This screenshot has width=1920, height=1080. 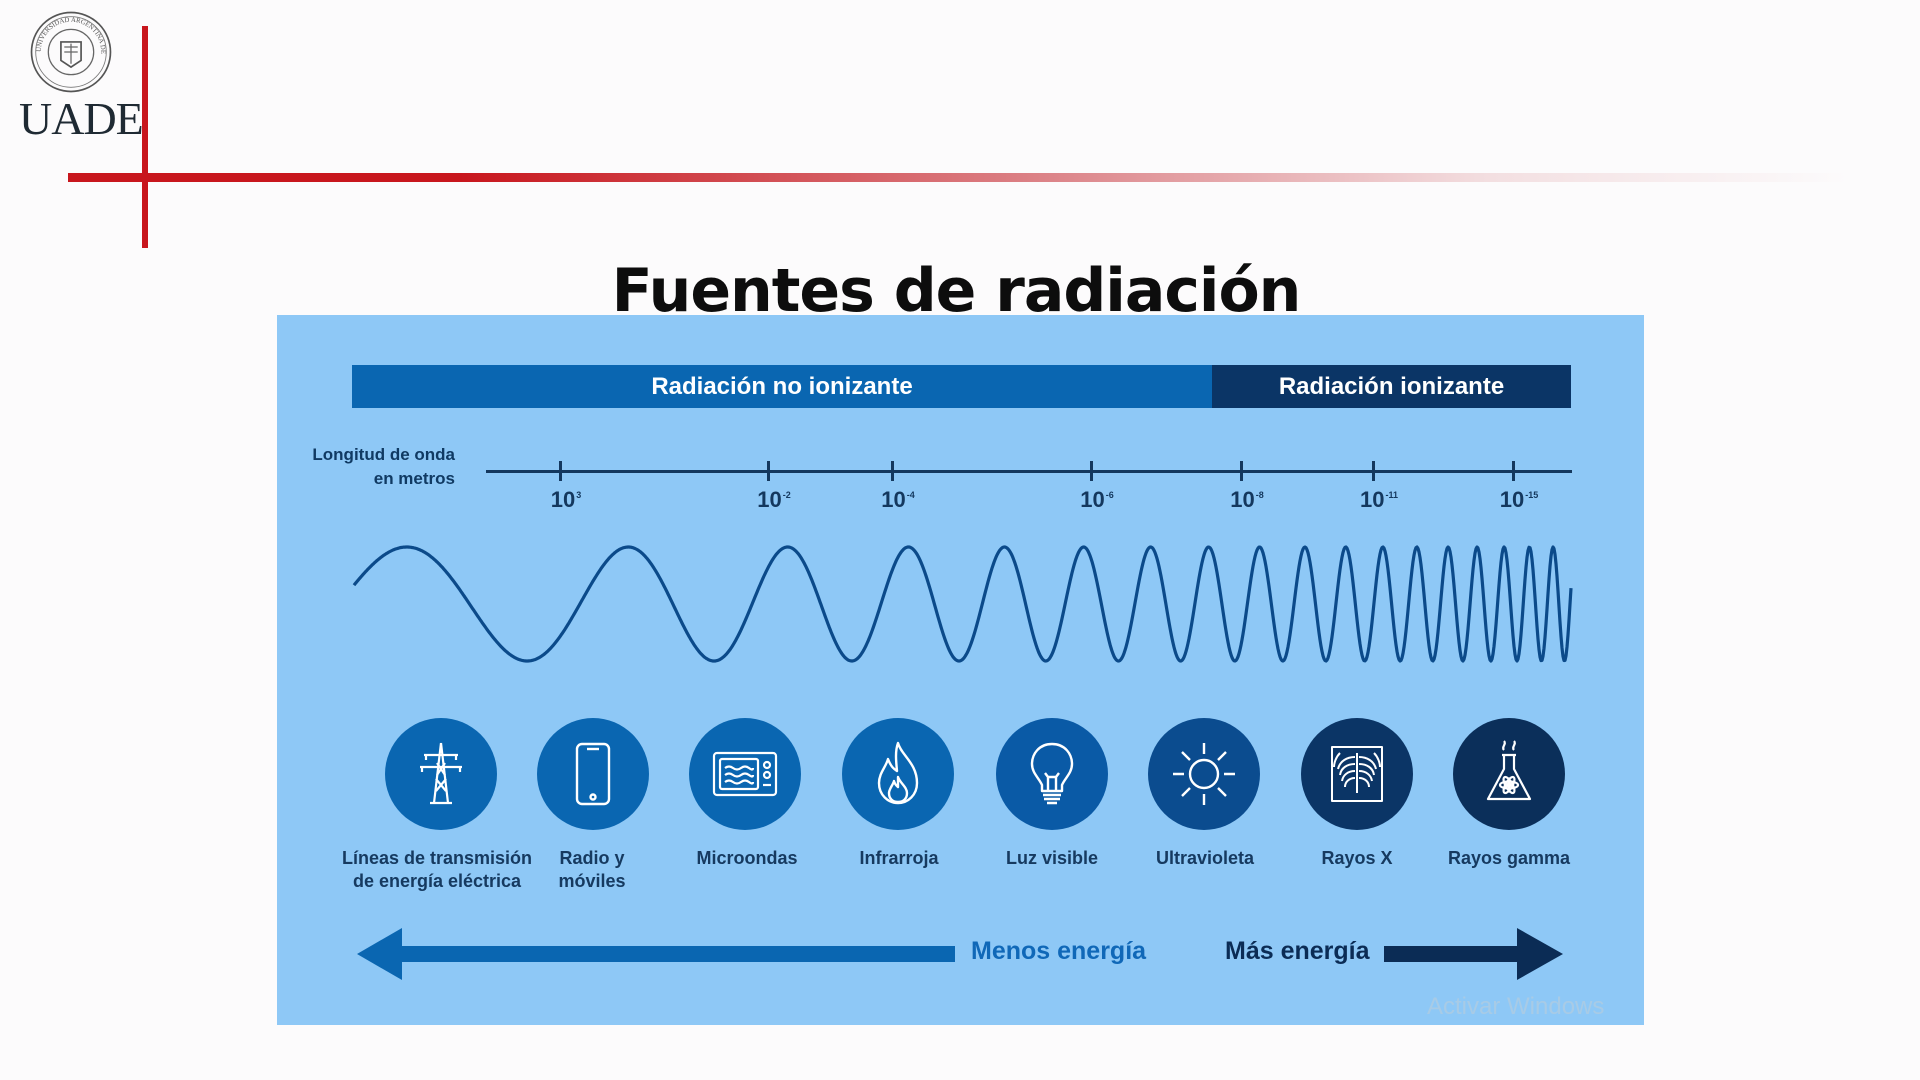 What do you see at coordinates (1247, 499) in the screenshot?
I see `tick-label: 10⁻⁸` at bounding box center [1247, 499].